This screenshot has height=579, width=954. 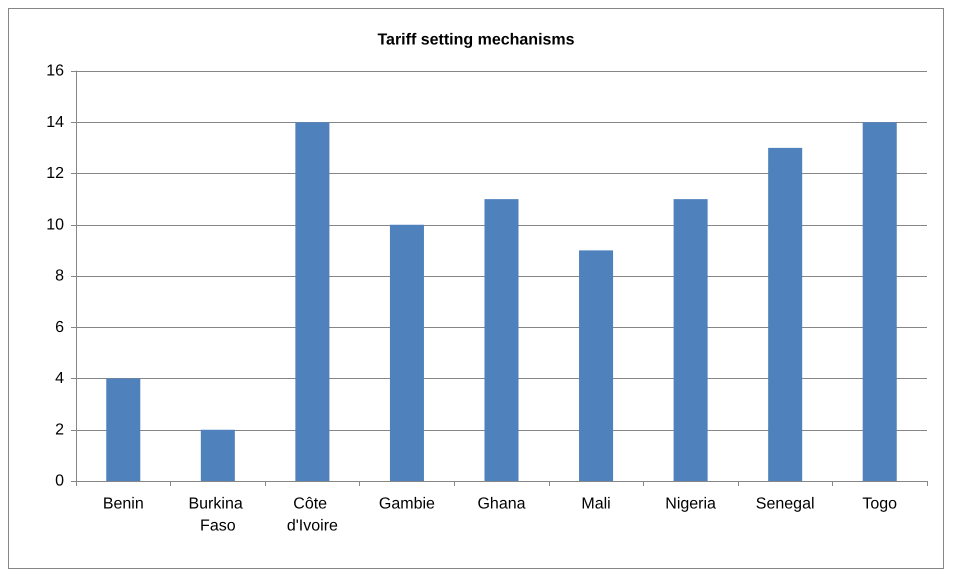 What do you see at coordinates (785, 504) in the screenshot?
I see `x-tick-label: Senegal` at bounding box center [785, 504].